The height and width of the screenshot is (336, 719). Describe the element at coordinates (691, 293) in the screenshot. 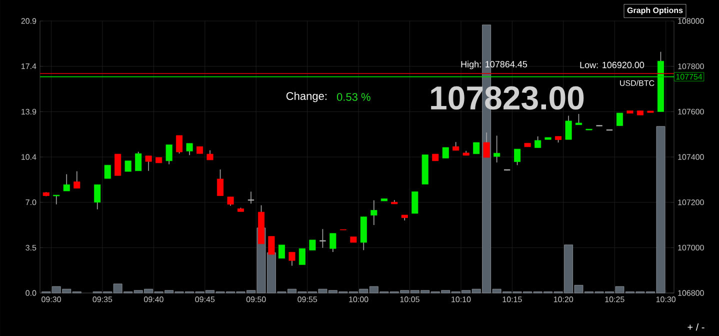

I see `y2-tick-label: 106800` at that location.